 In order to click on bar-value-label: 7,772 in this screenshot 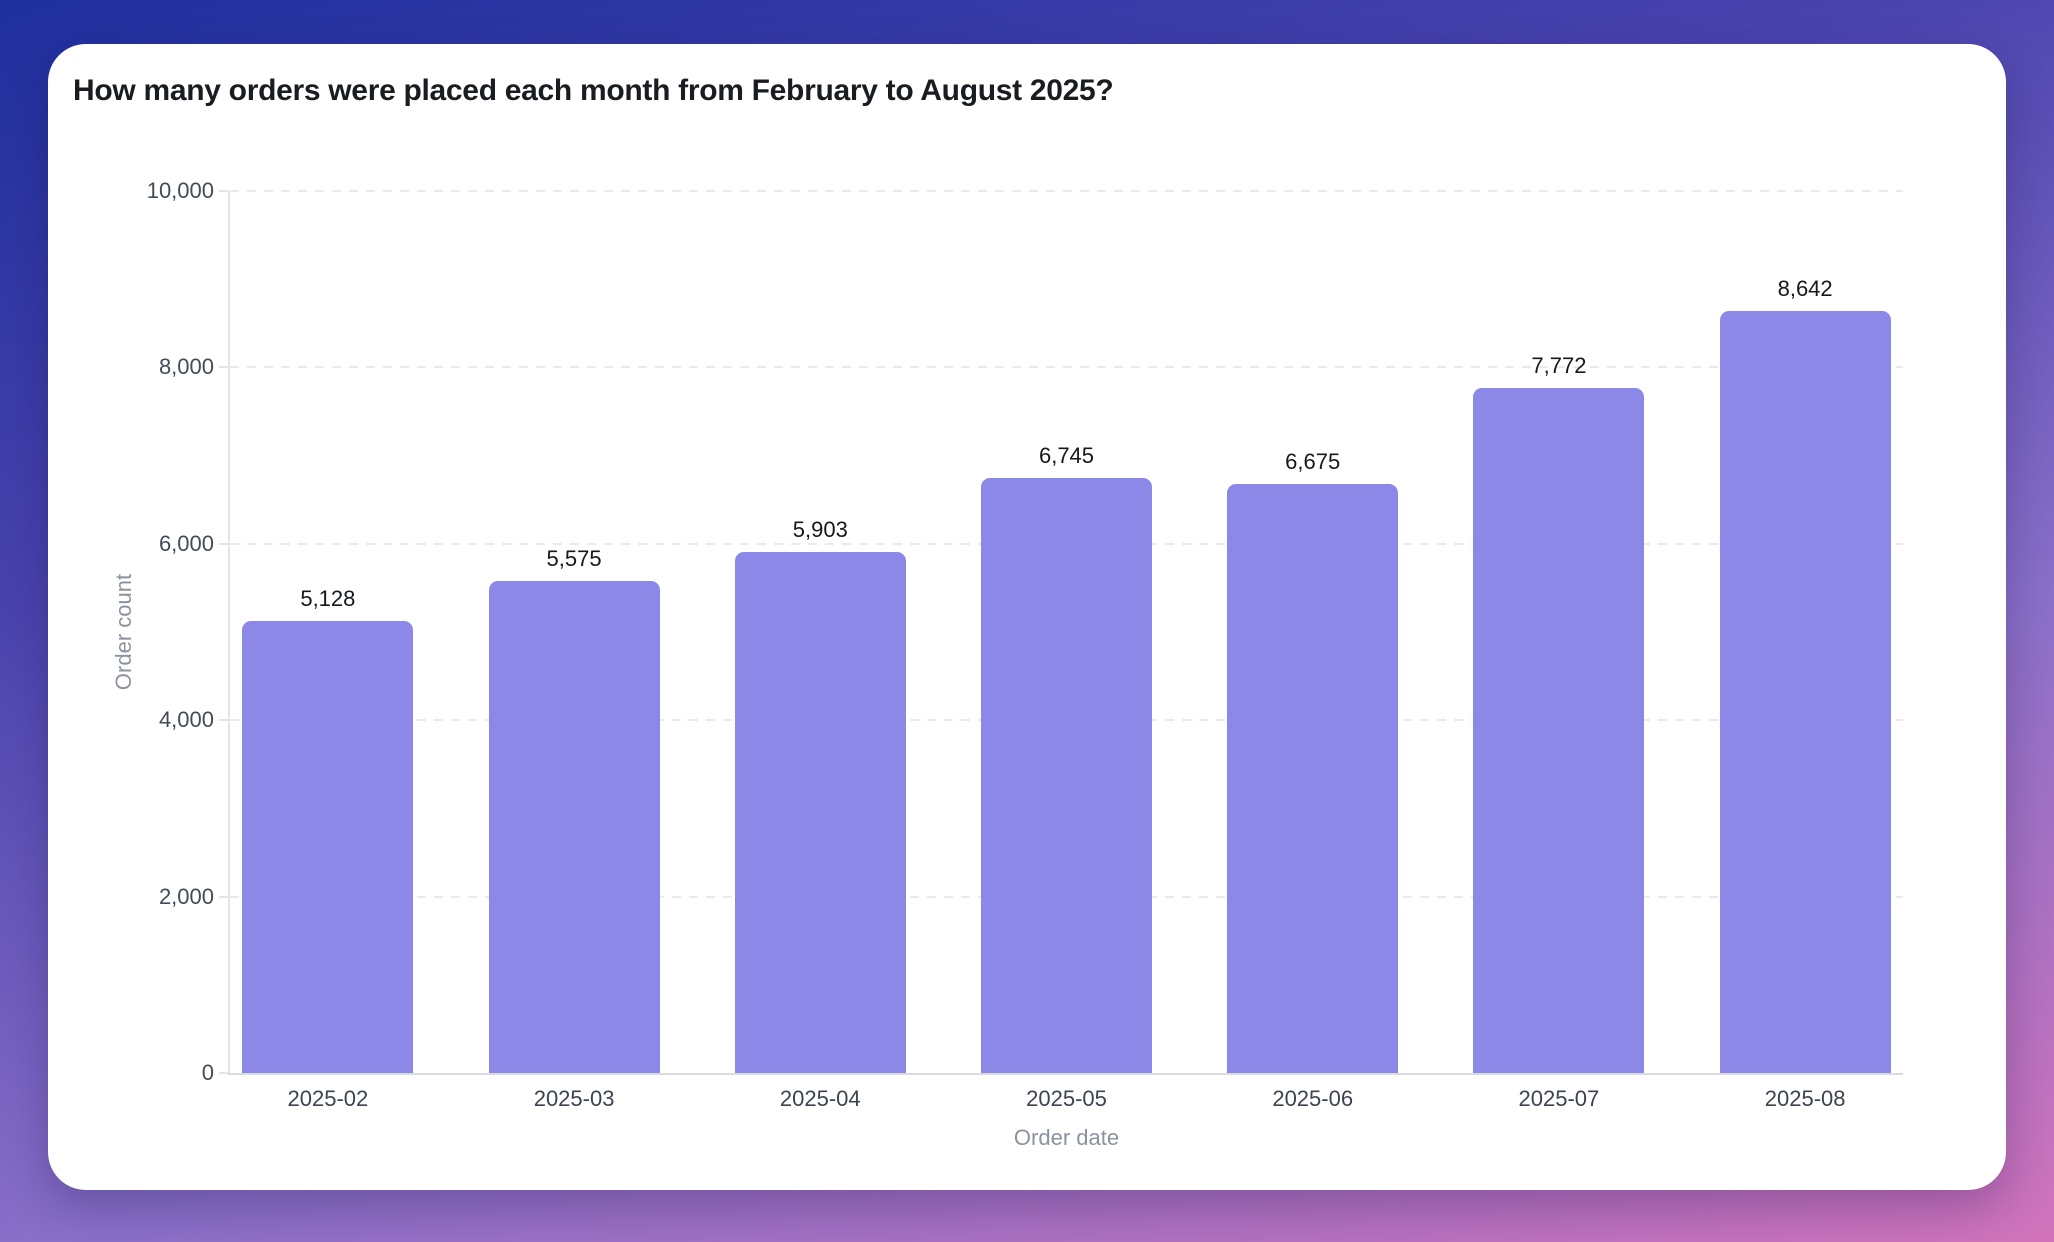, I will do `click(1559, 365)`.